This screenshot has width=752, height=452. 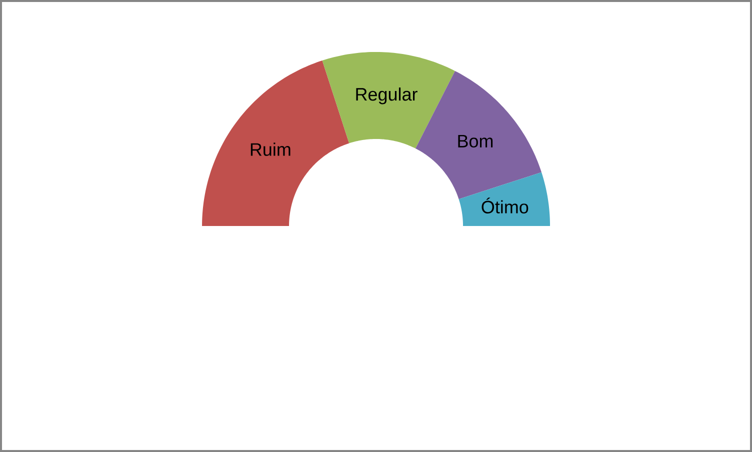 What do you see at coordinates (387, 95) in the screenshot?
I see `slice-label: Regular` at bounding box center [387, 95].